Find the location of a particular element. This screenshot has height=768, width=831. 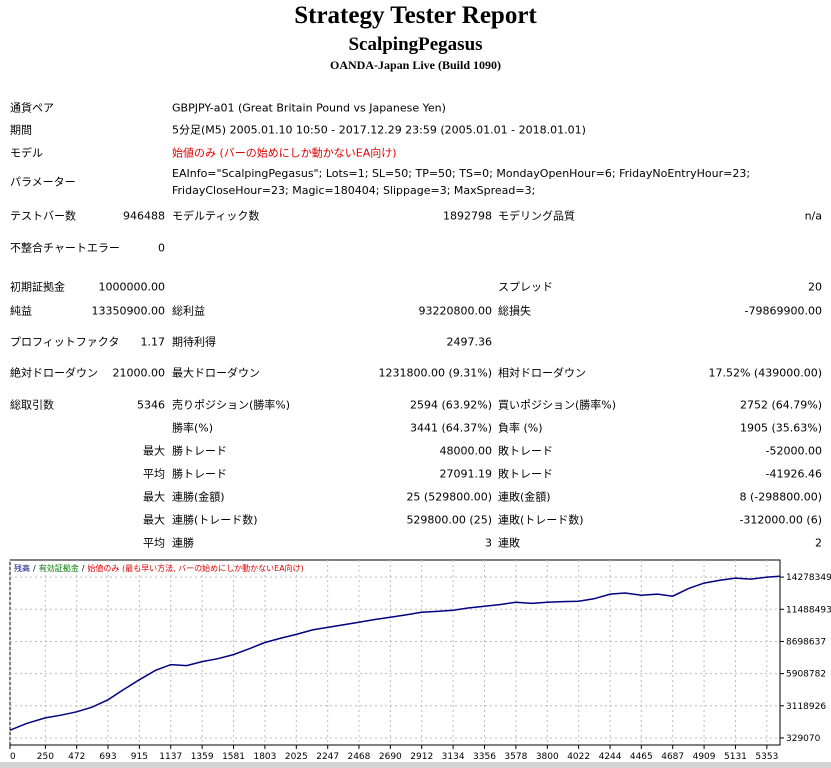

stat-label: 連敗(トレード数) is located at coordinates (541, 520).